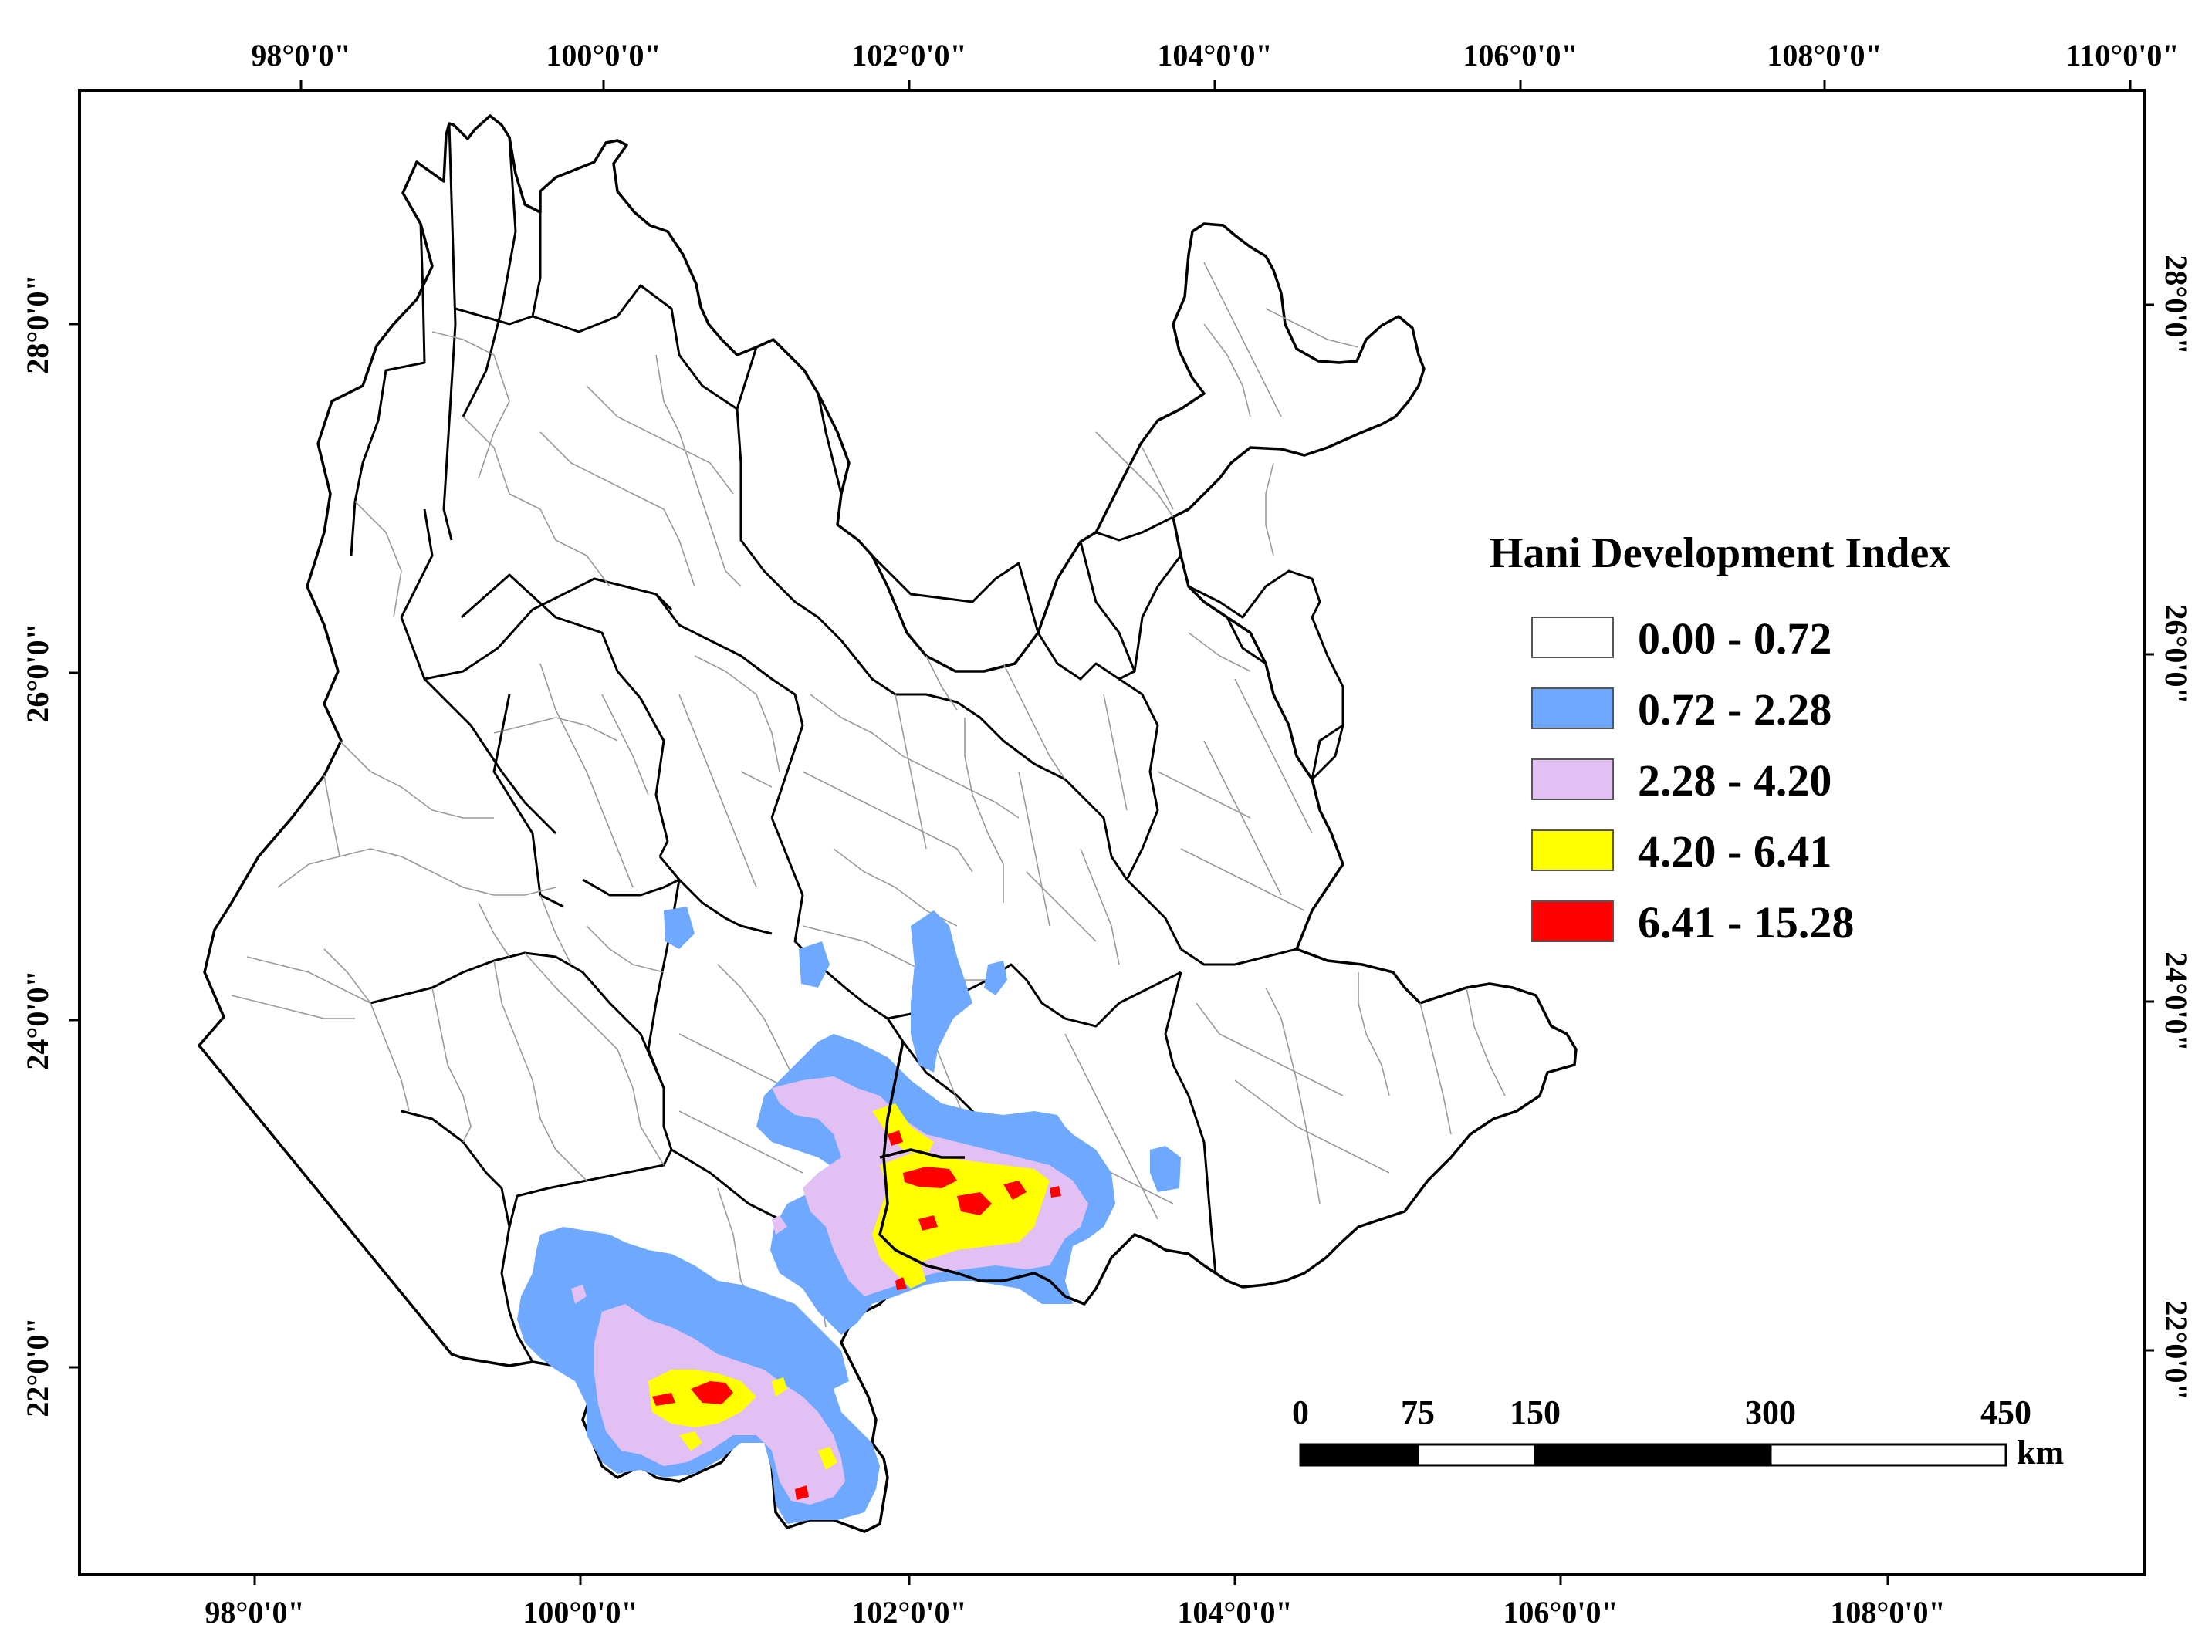  Describe the element at coordinates (1734, 780) in the screenshot. I see `legend-label: 2.28 - 4.20` at that location.